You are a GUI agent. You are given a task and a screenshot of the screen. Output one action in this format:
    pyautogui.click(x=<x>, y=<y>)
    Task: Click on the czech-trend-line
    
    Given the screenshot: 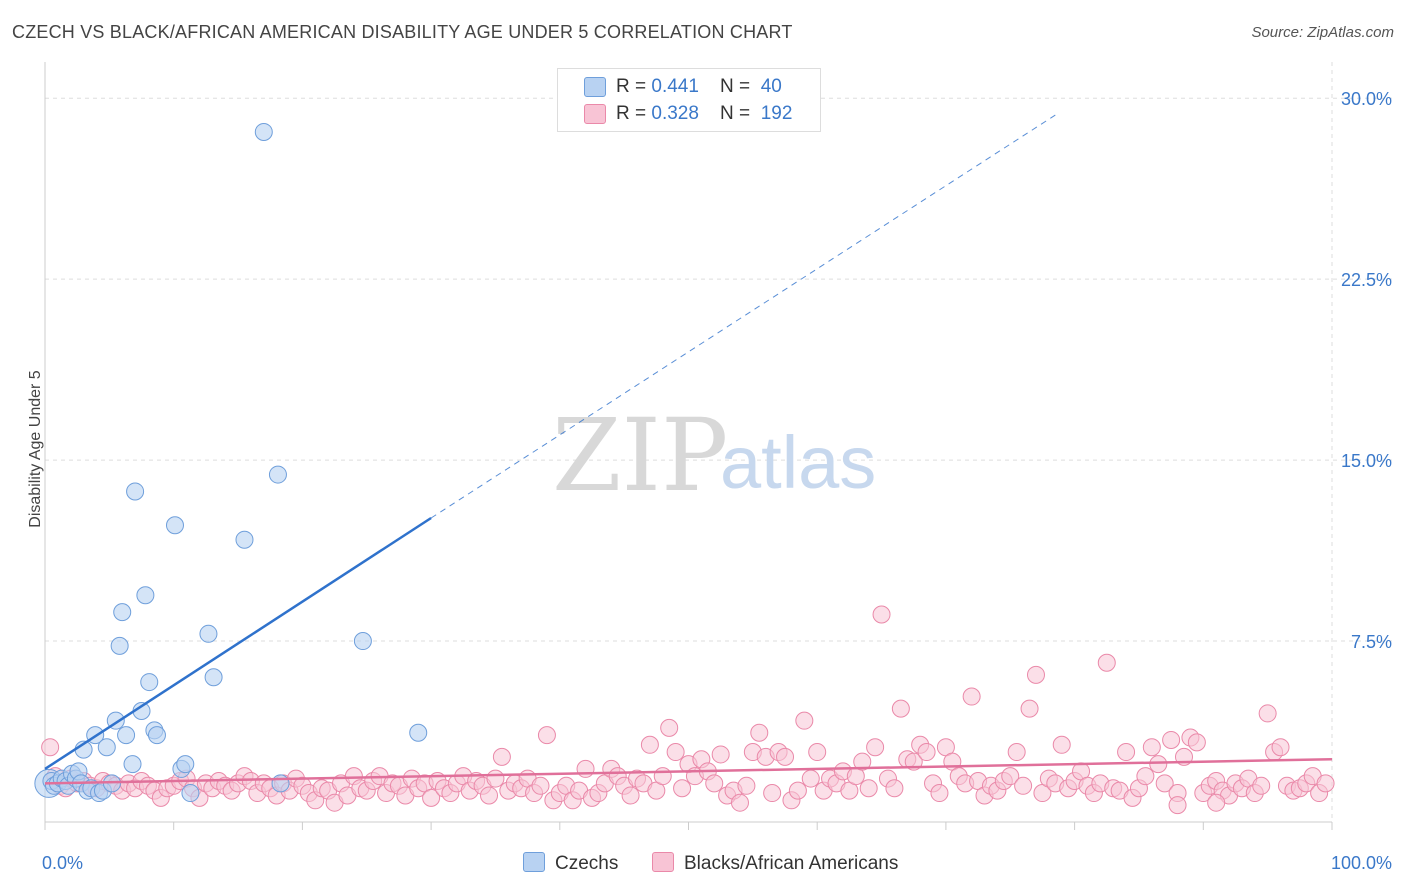 What is the action you would take?
    pyautogui.click(x=238, y=643)
    